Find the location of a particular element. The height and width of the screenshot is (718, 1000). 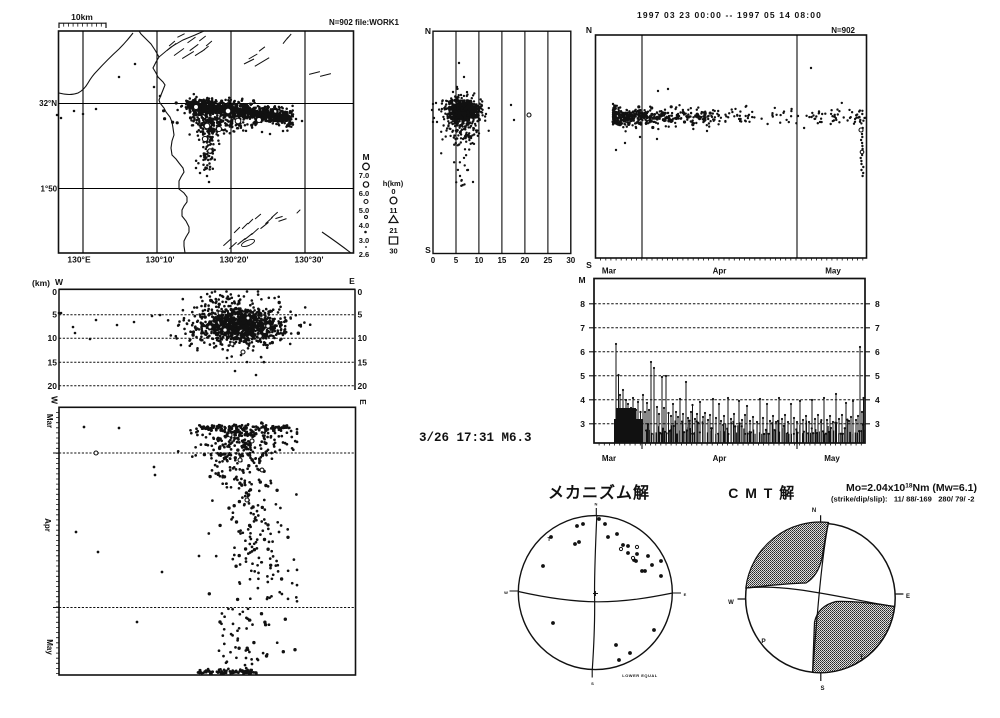

svg-text: P is located at coordinates (763, 641).